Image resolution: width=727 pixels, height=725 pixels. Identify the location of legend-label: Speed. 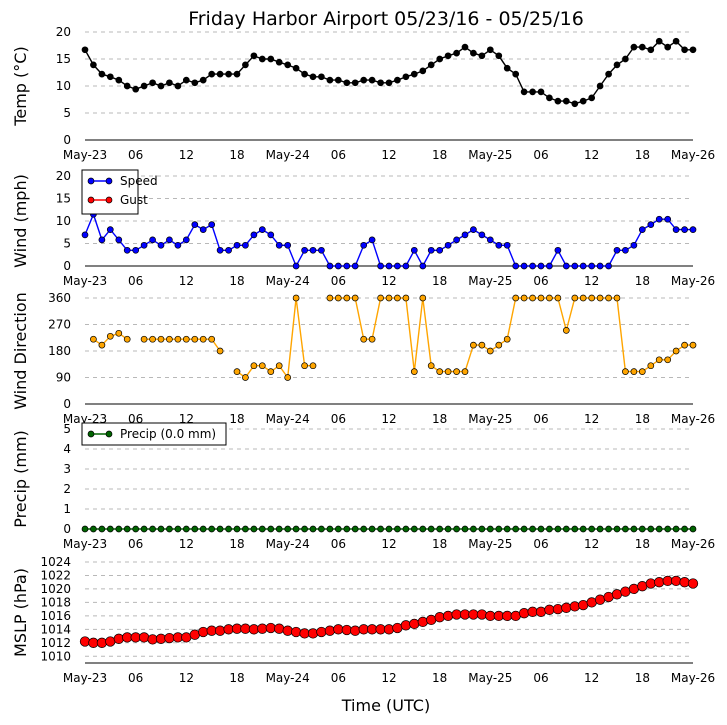
(139, 181).